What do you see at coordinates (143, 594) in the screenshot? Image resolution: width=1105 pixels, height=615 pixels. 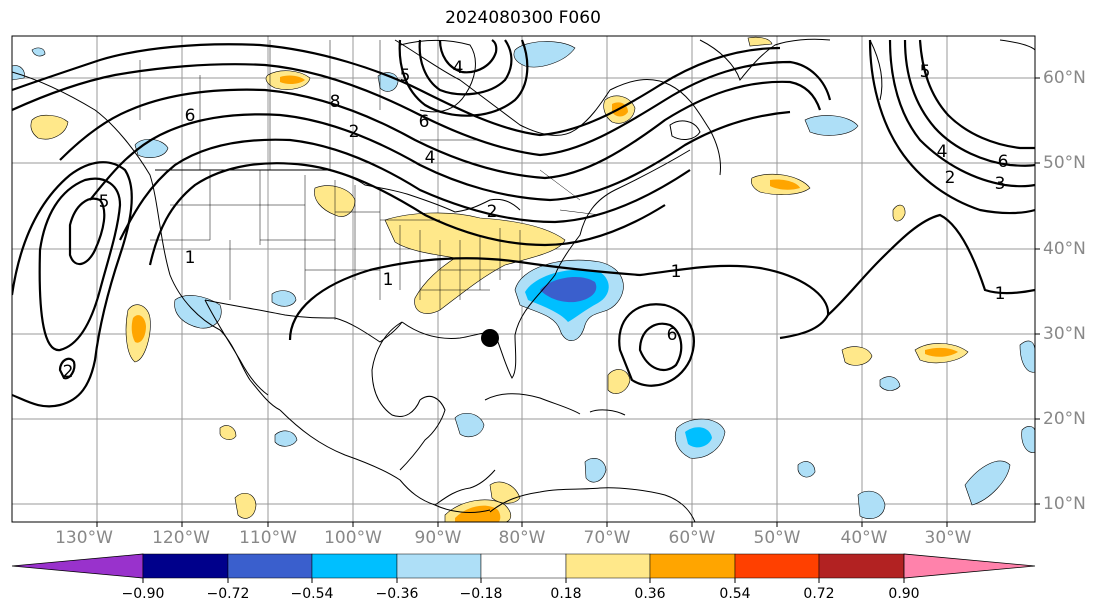 I see `colorbar-tick-label: −0.90` at bounding box center [143, 594].